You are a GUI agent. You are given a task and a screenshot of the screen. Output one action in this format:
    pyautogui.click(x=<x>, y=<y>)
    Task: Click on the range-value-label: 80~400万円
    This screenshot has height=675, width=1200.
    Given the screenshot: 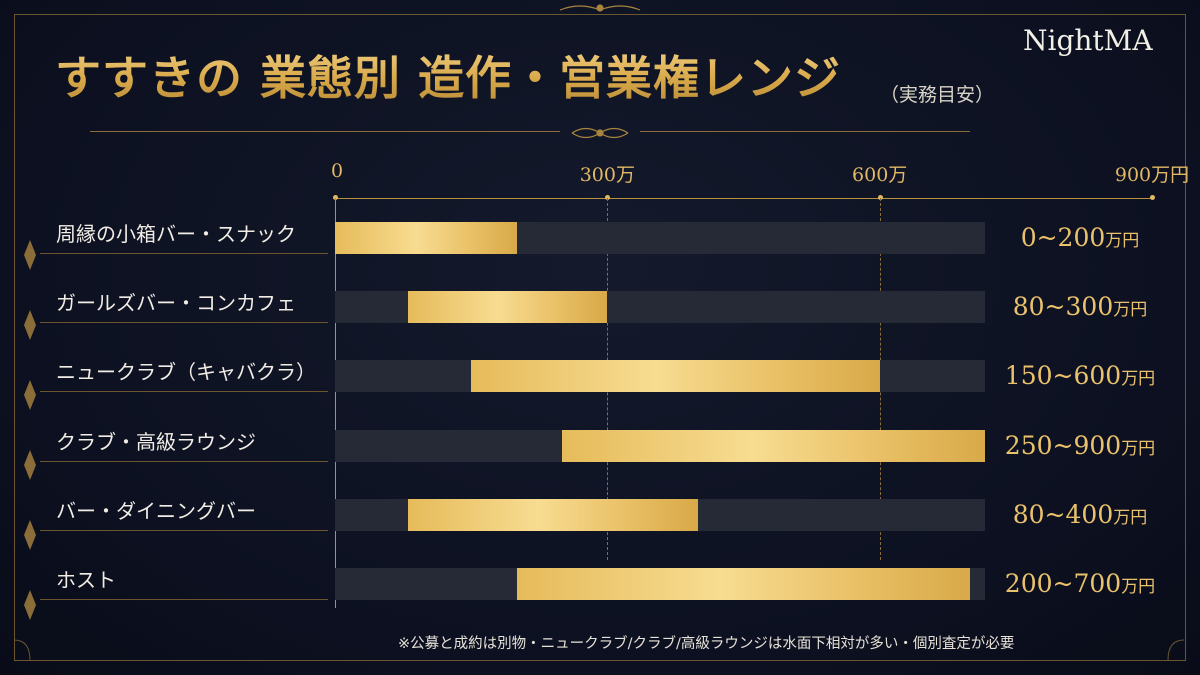 What is the action you would take?
    pyautogui.click(x=1080, y=514)
    